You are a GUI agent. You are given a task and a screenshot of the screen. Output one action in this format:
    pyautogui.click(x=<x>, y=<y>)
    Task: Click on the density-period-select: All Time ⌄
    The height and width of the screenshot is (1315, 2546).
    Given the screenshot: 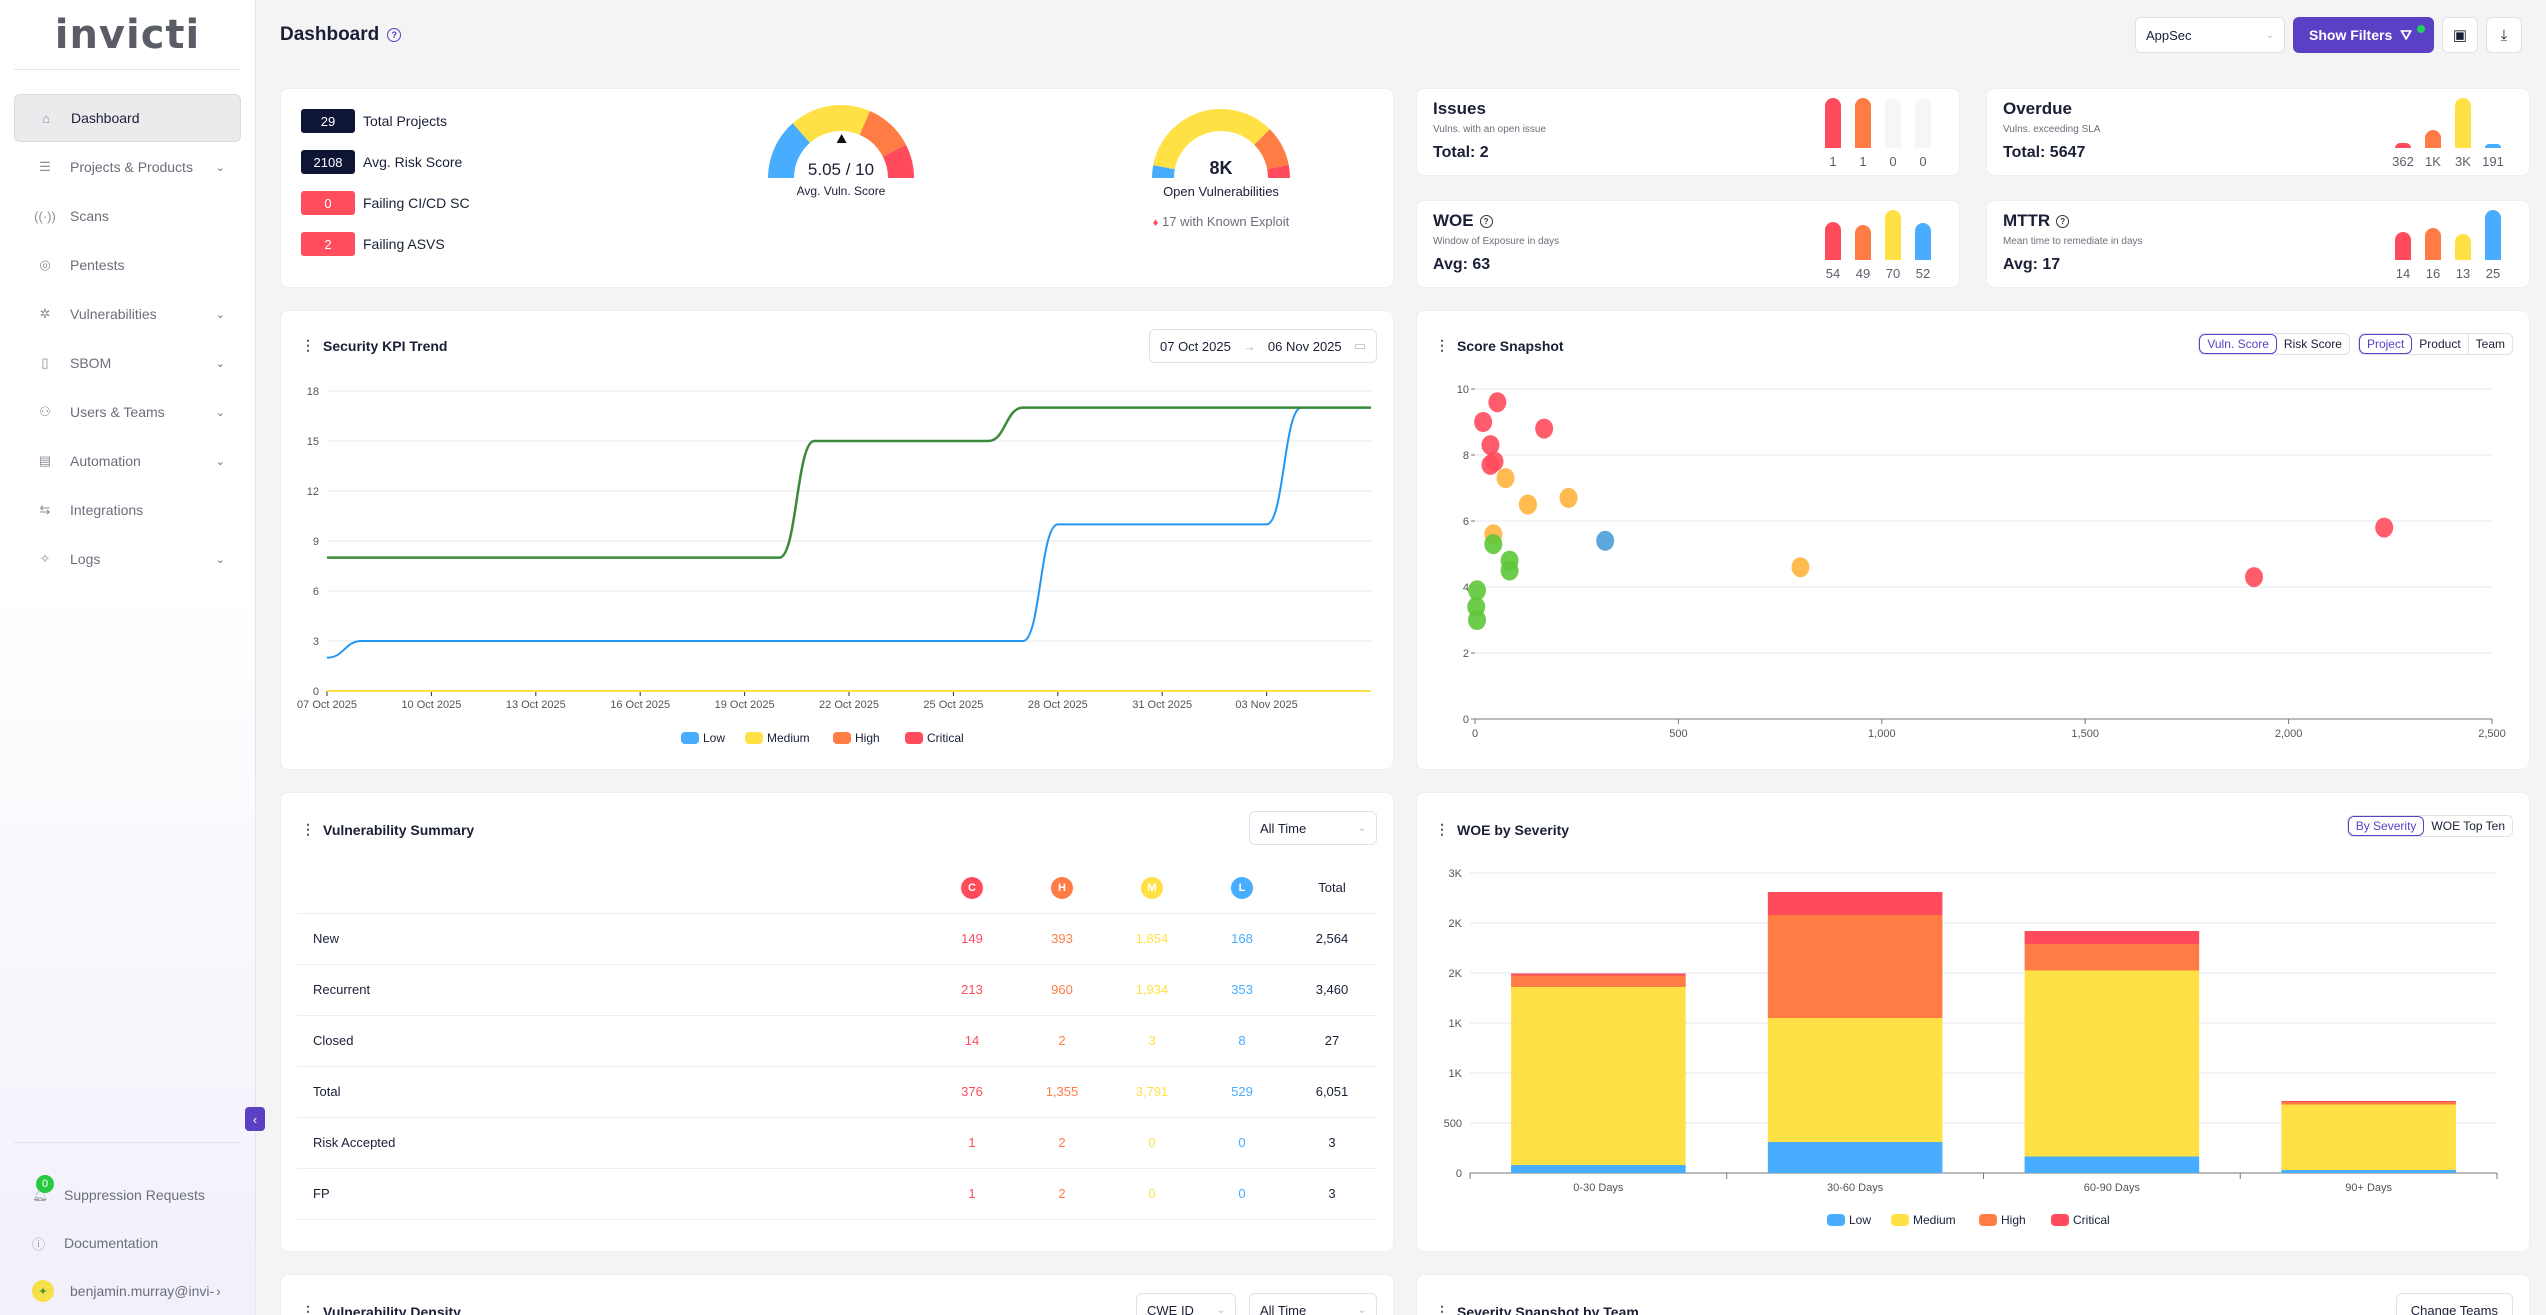 What is the action you would take?
    pyautogui.click(x=1313, y=1304)
    